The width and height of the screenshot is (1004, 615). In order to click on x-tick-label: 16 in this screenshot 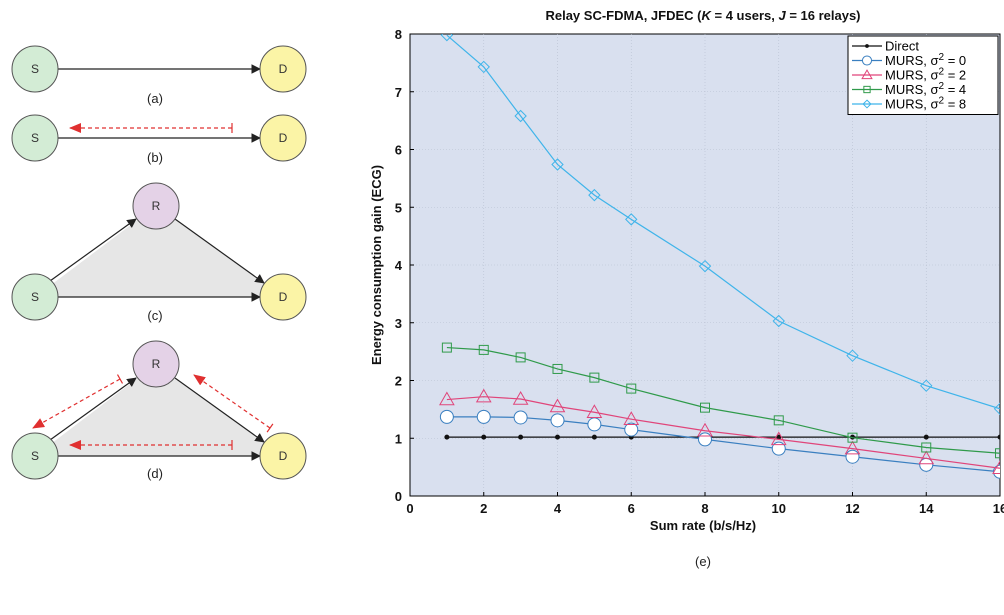, I will do `click(998, 508)`.